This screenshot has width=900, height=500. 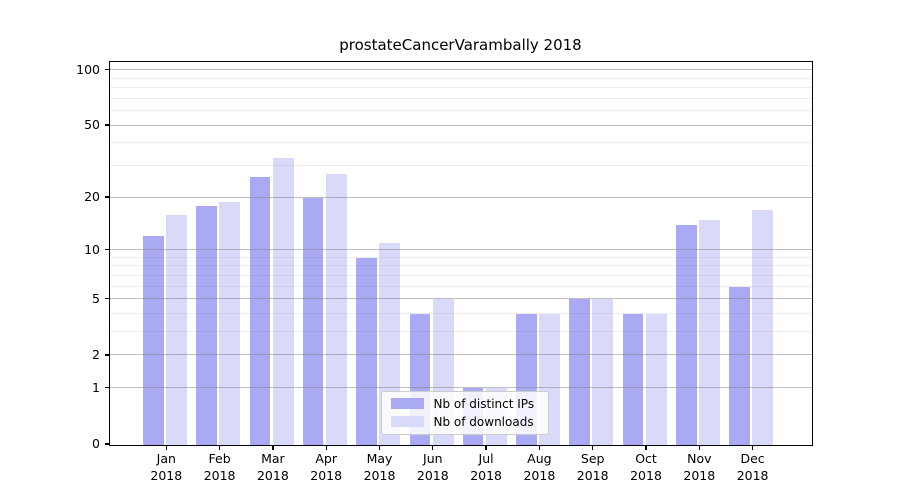 What do you see at coordinates (763, 327) in the screenshot?
I see `bar-downloads-dec` at bounding box center [763, 327].